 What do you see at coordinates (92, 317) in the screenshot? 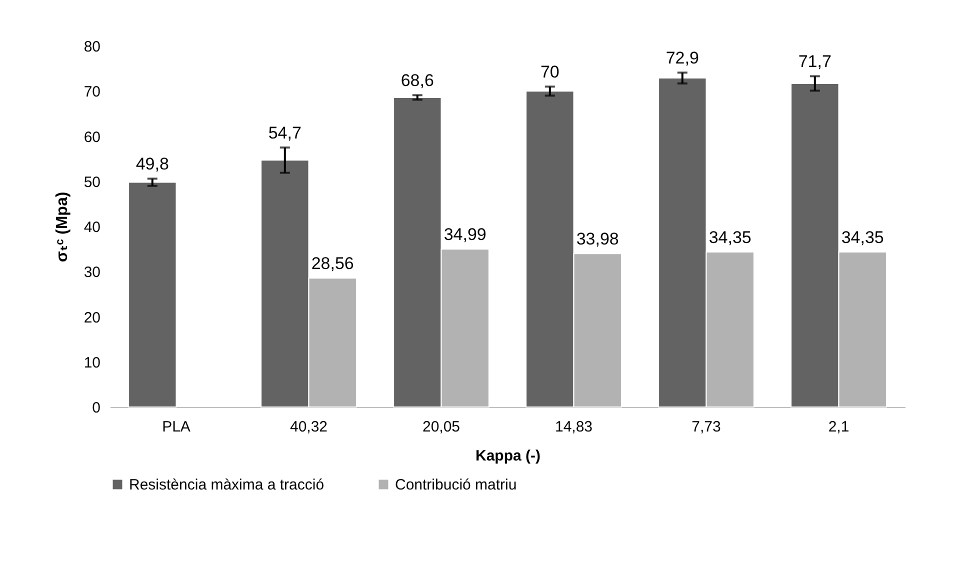
I see `y-tick-label: 20` at bounding box center [92, 317].